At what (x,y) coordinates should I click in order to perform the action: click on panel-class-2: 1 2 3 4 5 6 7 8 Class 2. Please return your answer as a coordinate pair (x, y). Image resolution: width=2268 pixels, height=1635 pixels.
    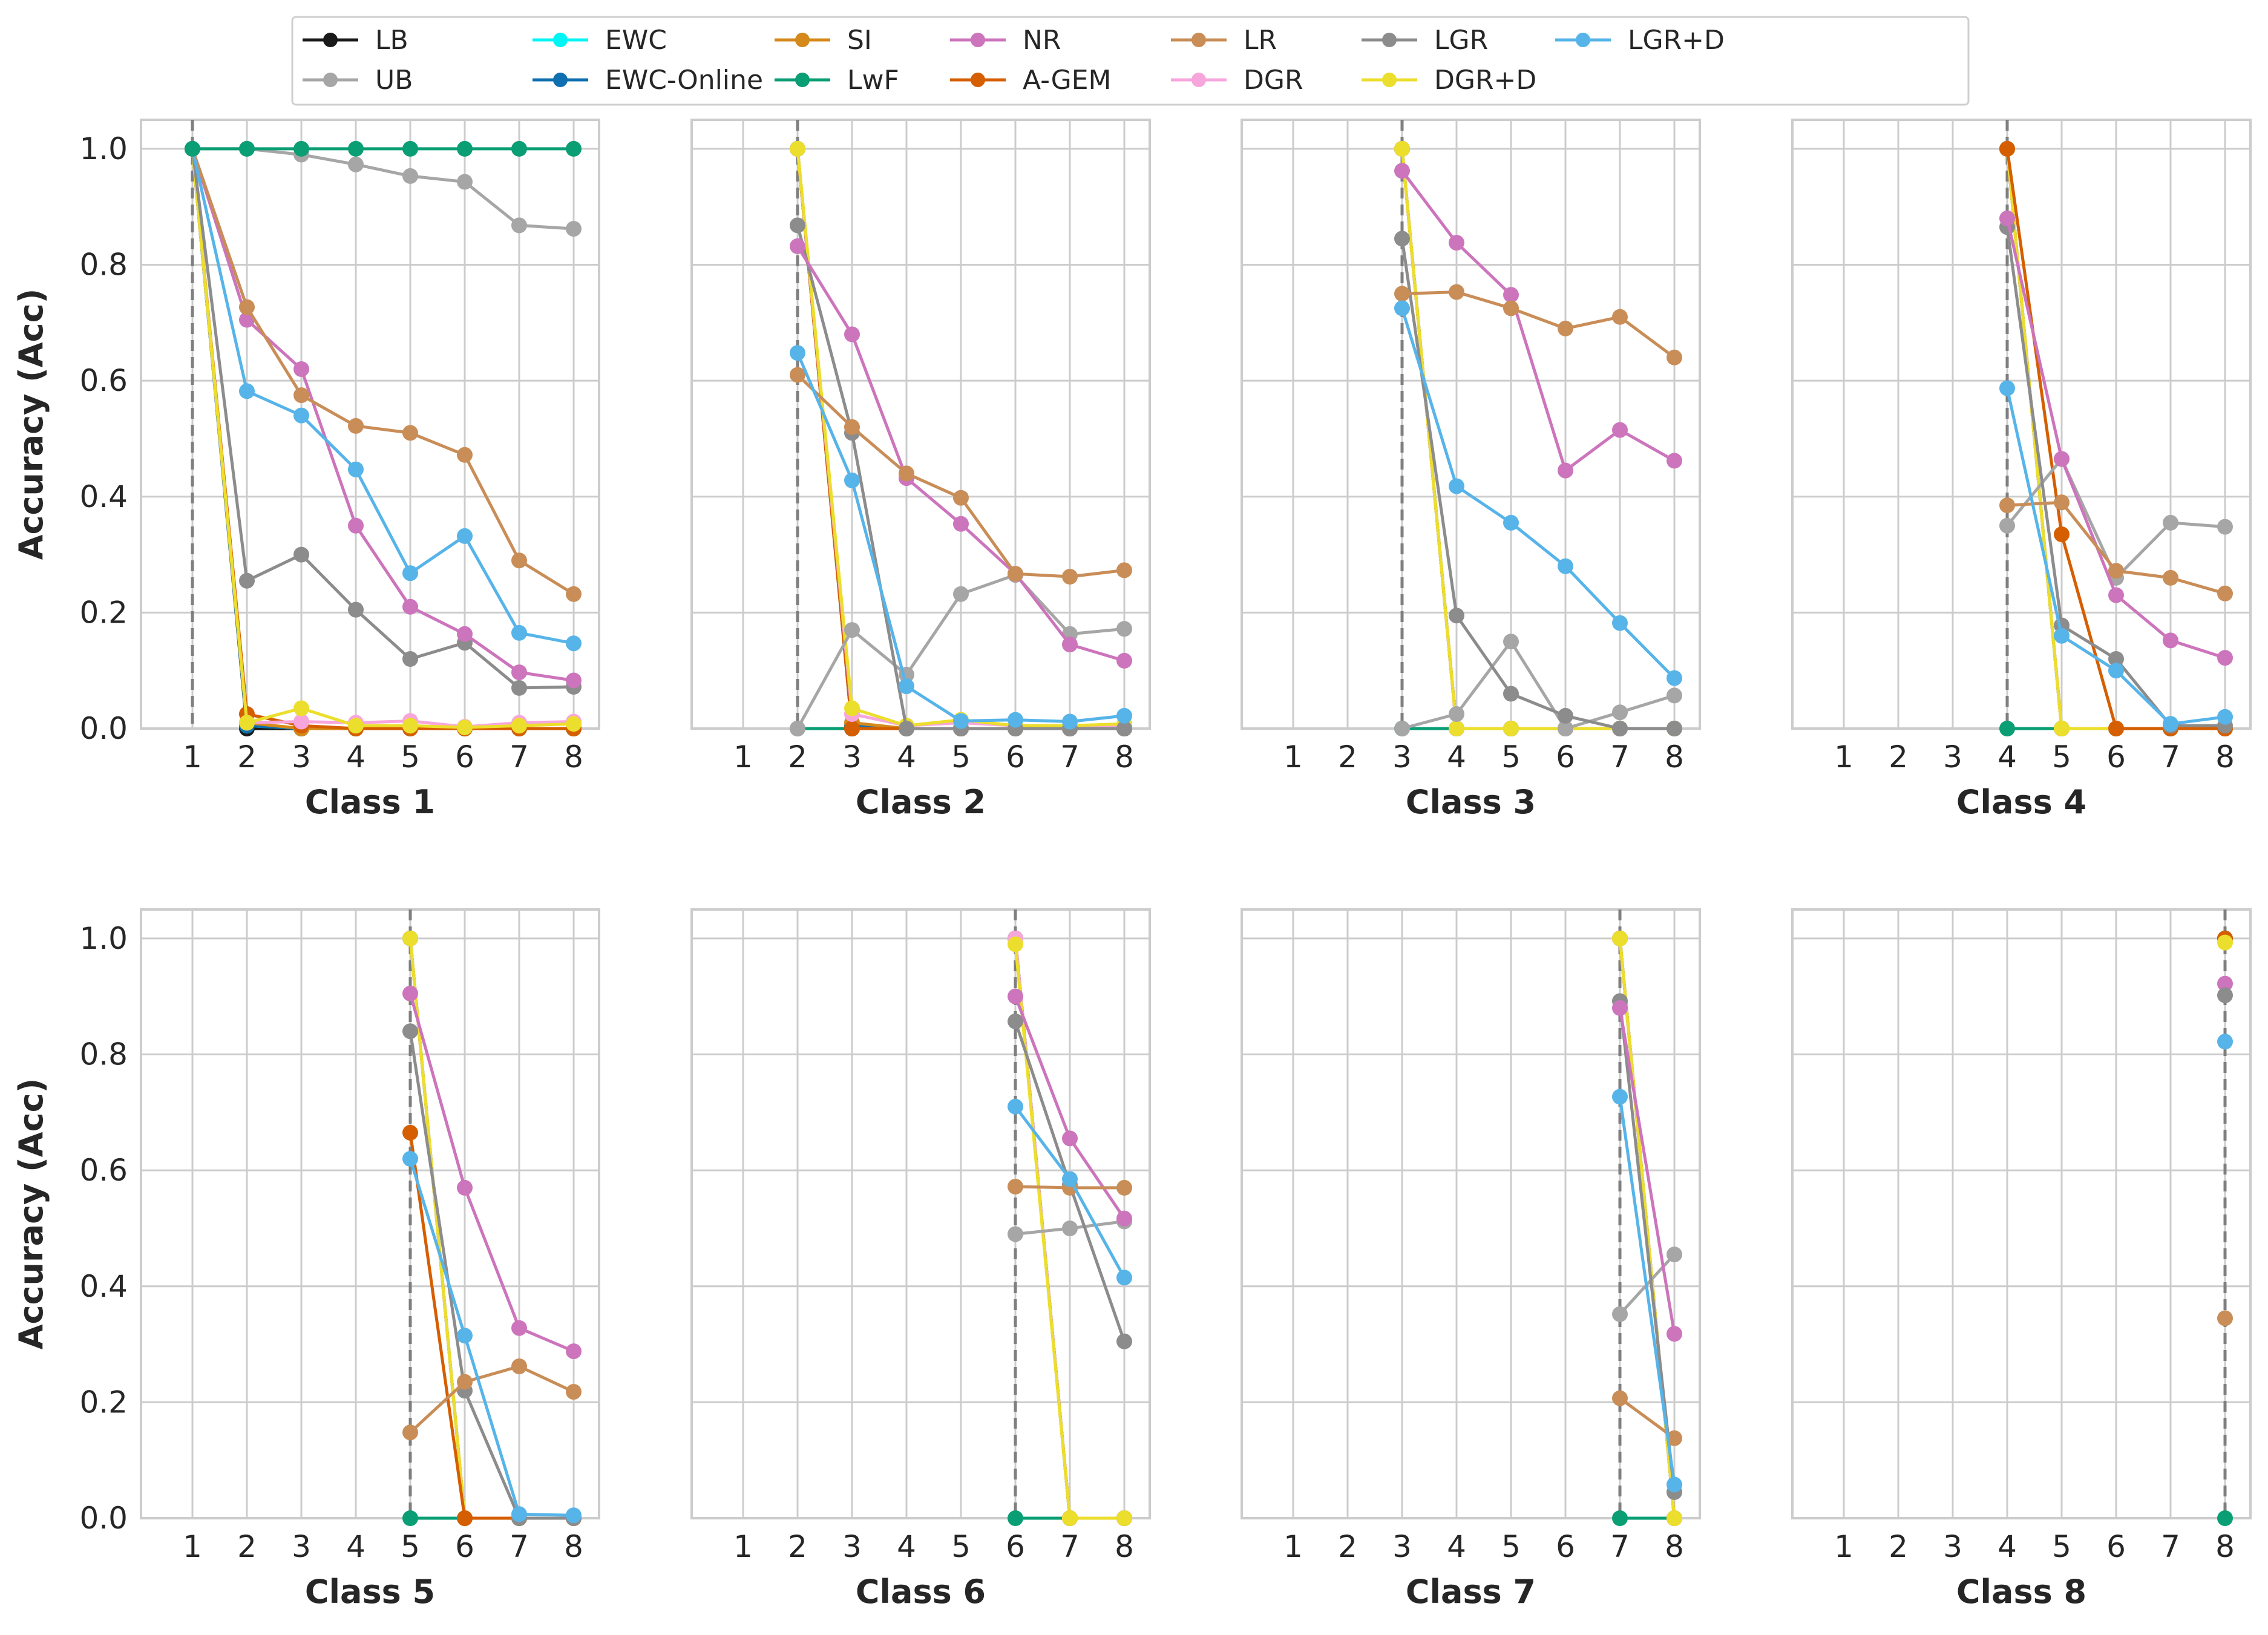
    Looking at the image, I should click on (921, 470).